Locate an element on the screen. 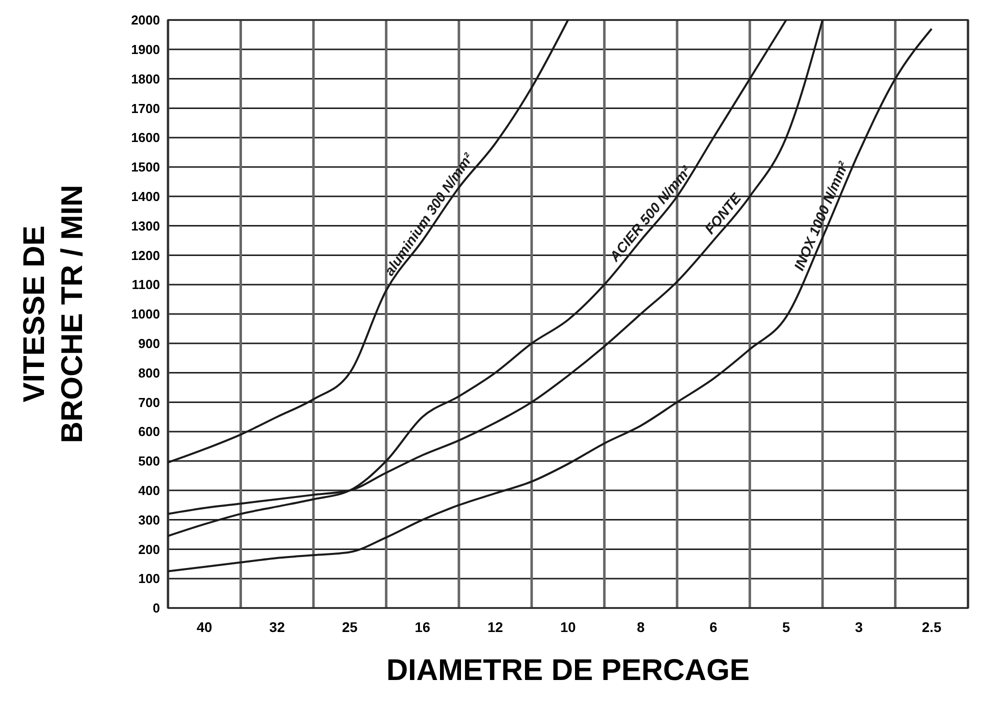 The height and width of the screenshot is (702, 986). x-tick-label: 40 is located at coordinates (204, 627).